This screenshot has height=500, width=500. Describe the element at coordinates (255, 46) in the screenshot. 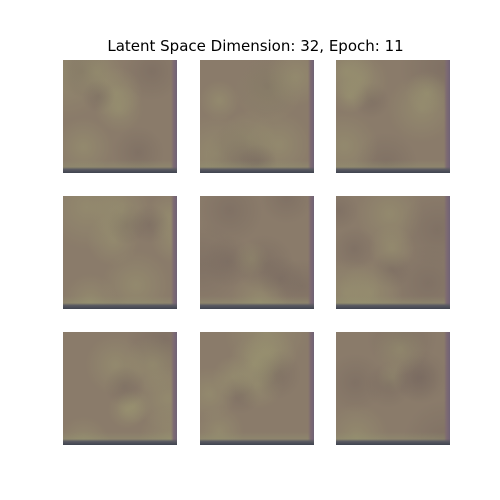

I see `figure-title: Latent Space Dimension: 32, Epoch: 11` at that location.